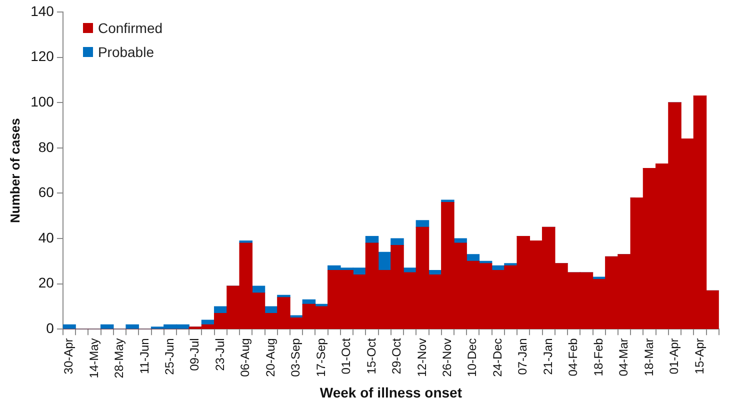 This screenshot has width=730, height=410. What do you see at coordinates (42, 101) in the screenshot?
I see `y-tick-label: 100` at bounding box center [42, 101].